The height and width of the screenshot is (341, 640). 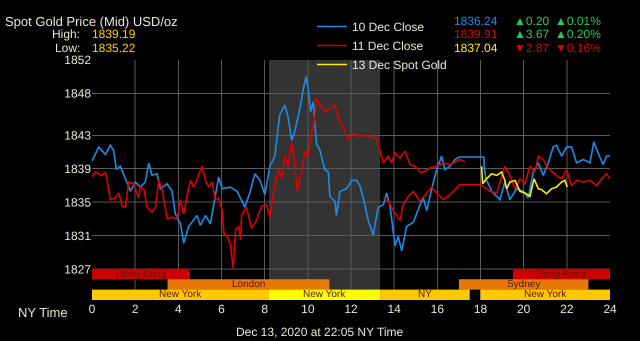 What do you see at coordinates (481, 309) in the screenshot?
I see `x-tick-label: 18` at bounding box center [481, 309].